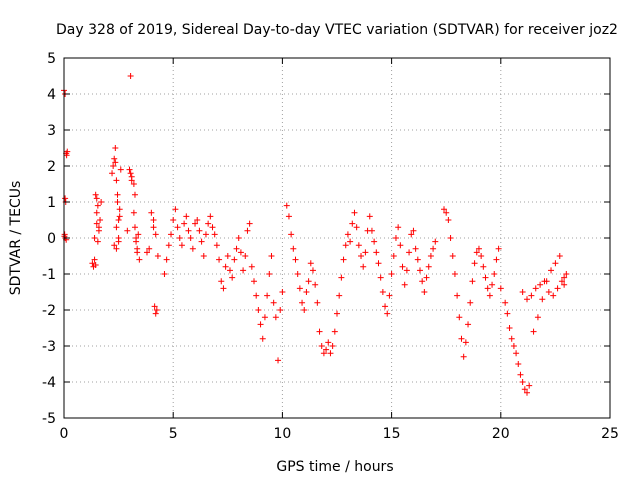  What do you see at coordinates (49, 275) in the screenshot?
I see `y-tick-label: -1` at bounding box center [49, 275].